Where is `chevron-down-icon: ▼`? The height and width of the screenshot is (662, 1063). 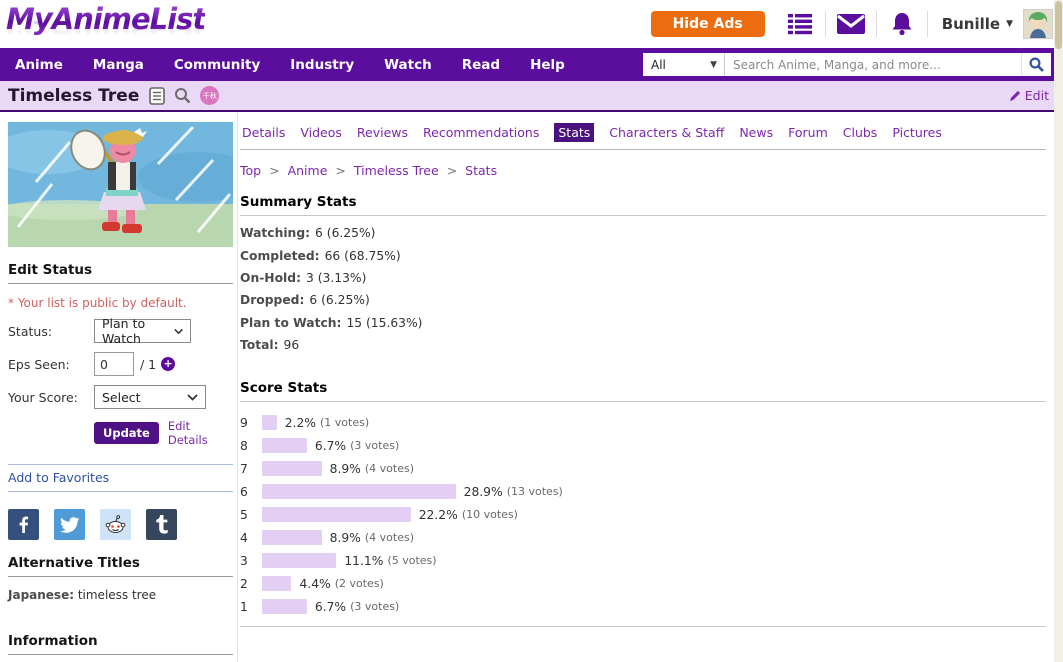
chevron-down-icon: ▼ is located at coordinates (1009, 24).